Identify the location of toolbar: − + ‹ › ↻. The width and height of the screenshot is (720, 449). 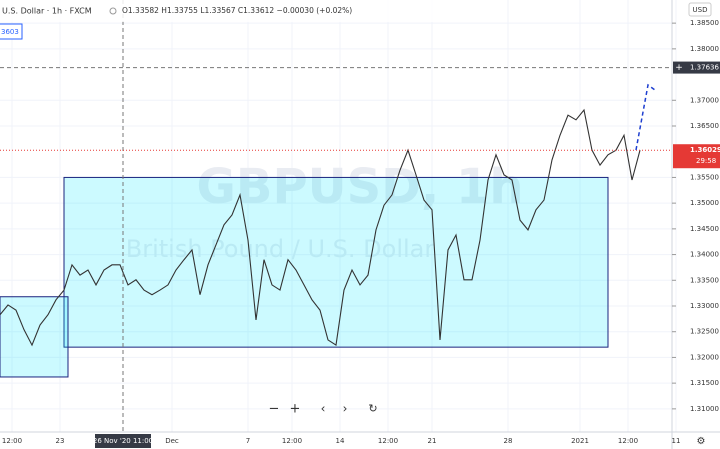
(323, 409).